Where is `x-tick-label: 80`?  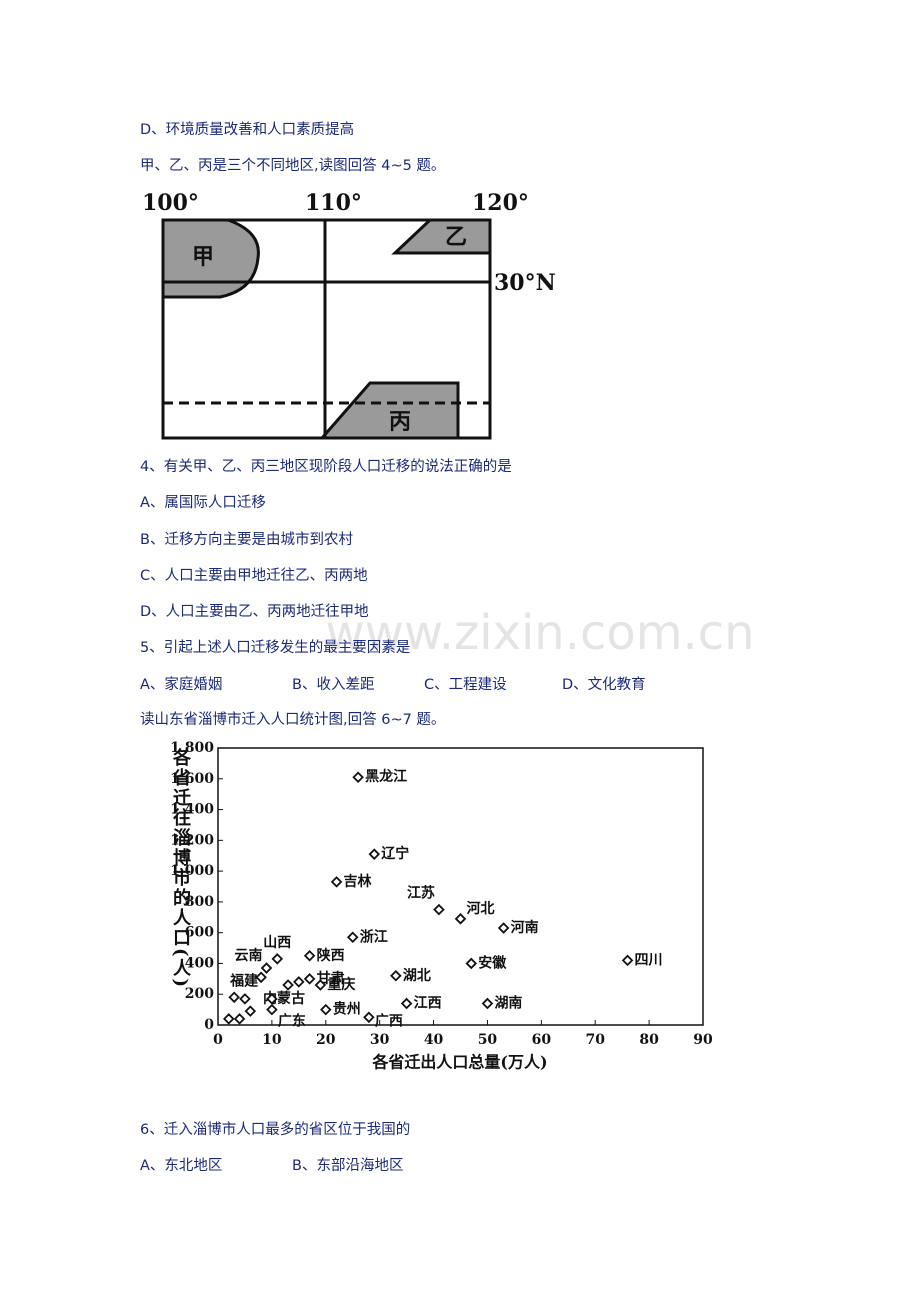
x-tick-label: 80 is located at coordinates (649, 1040).